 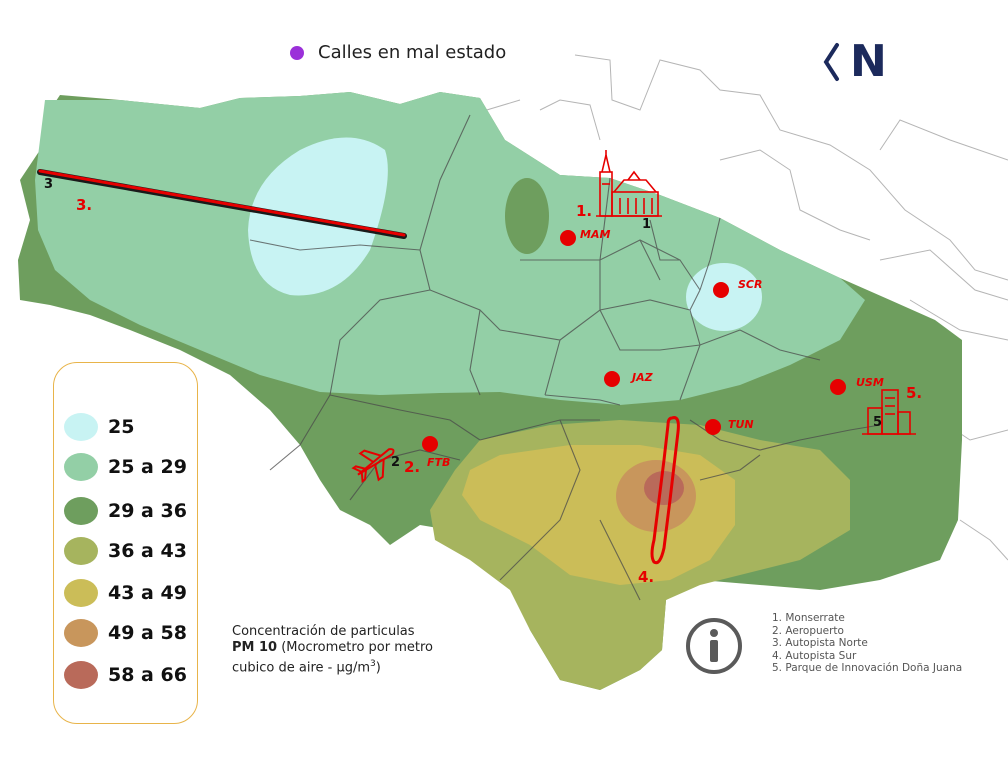 I want to click on svg-text: MAM, so click(x=595, y=234).